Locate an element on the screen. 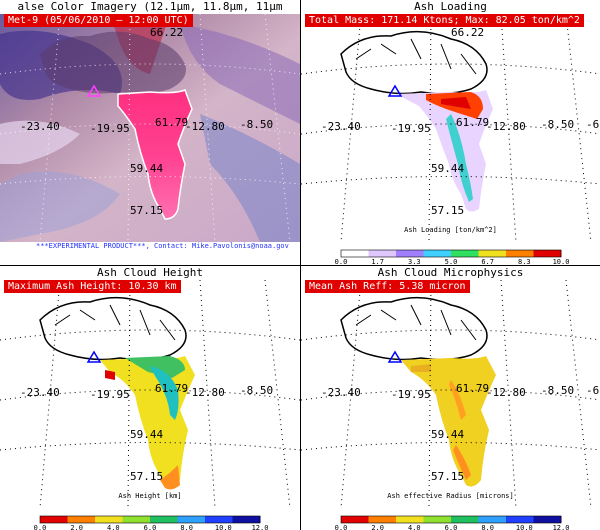 The width and height of the screenshot is (600, 530). ash-height-info: Maximum Ash Height: 10.30 km is located at coordinates (92, 286).